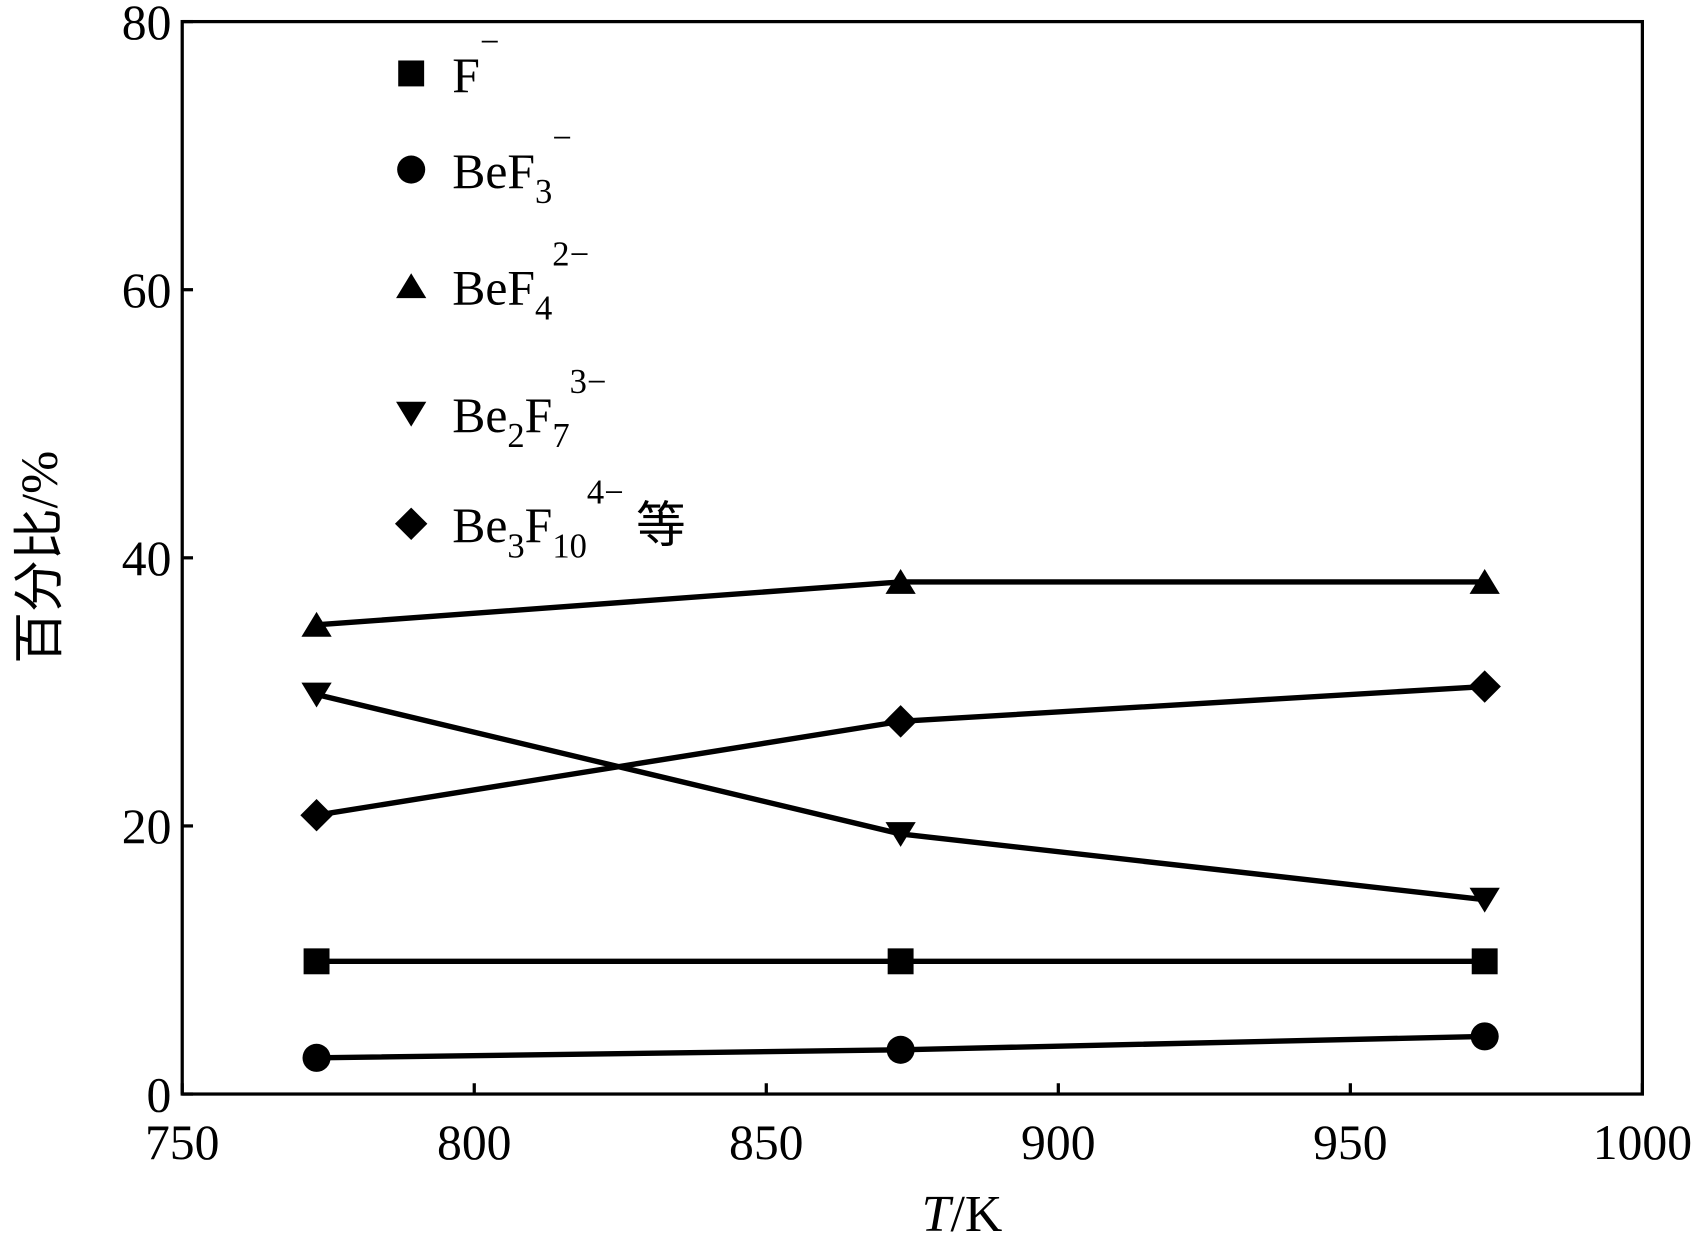 This screenshot has height=1242, width=1695. What do you see at coordinates (543, 309) in the screenshot?
I see `legend-label-part: 4` at bounding box center [543, 309].